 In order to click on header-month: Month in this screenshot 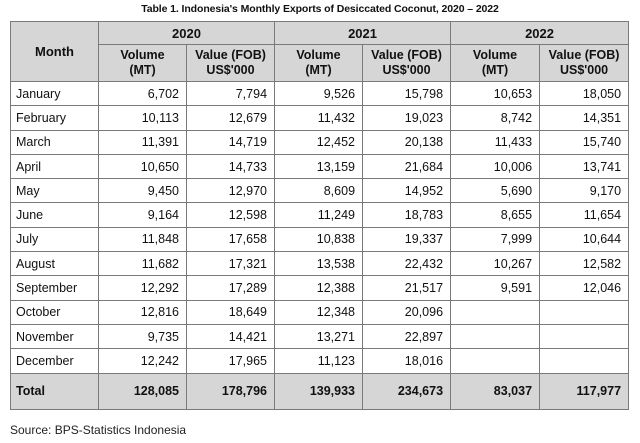, I will do `click(54, 51)`.